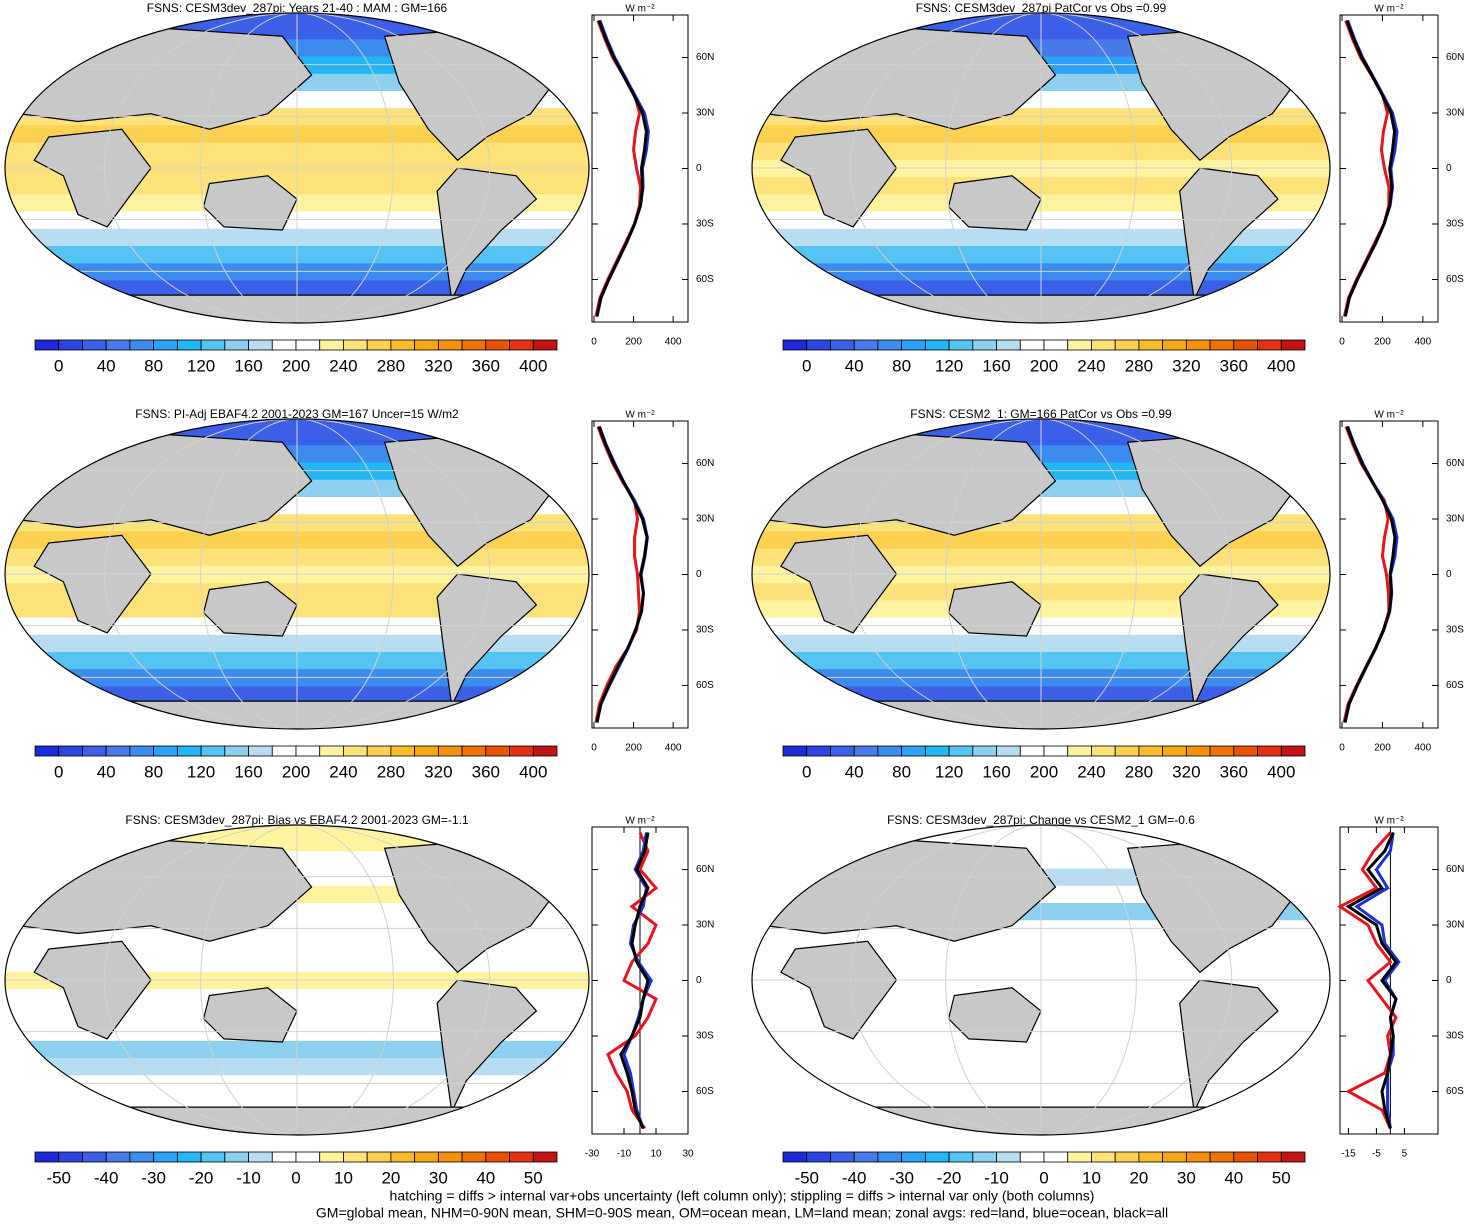 This screenshot has width=1483, height=1226. I want to click on map-title: FSNS: CESM3dev_287pi PatCor vs Obs =0.99, so click(1041, 8).